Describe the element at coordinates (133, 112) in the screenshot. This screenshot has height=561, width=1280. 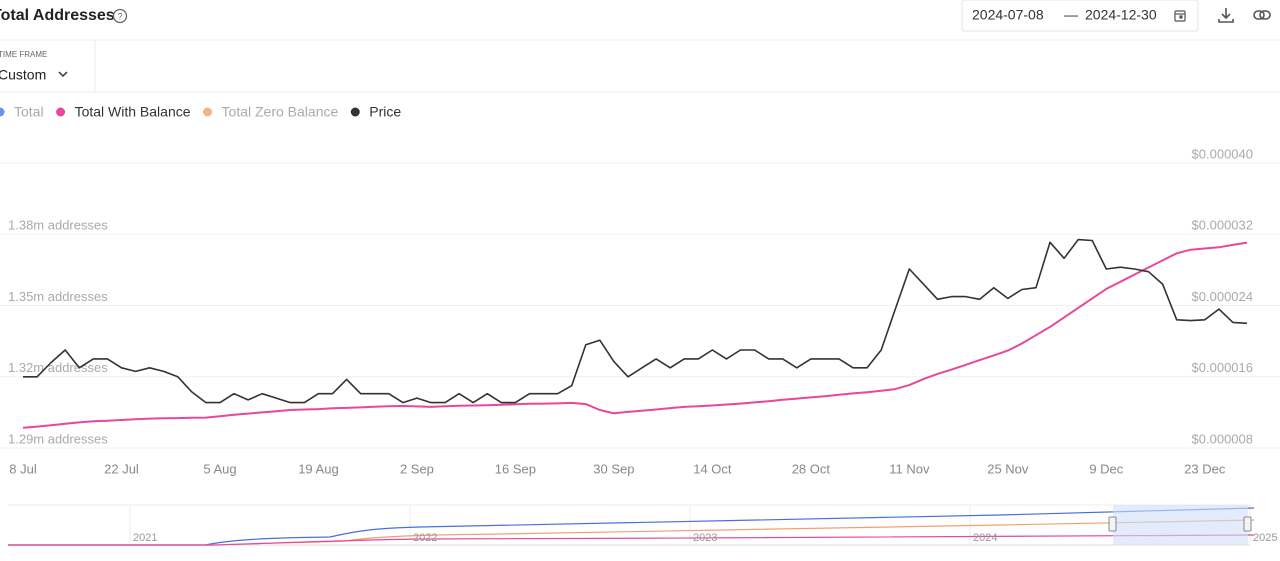
I see `legend-label: Total With Balance` at that location.